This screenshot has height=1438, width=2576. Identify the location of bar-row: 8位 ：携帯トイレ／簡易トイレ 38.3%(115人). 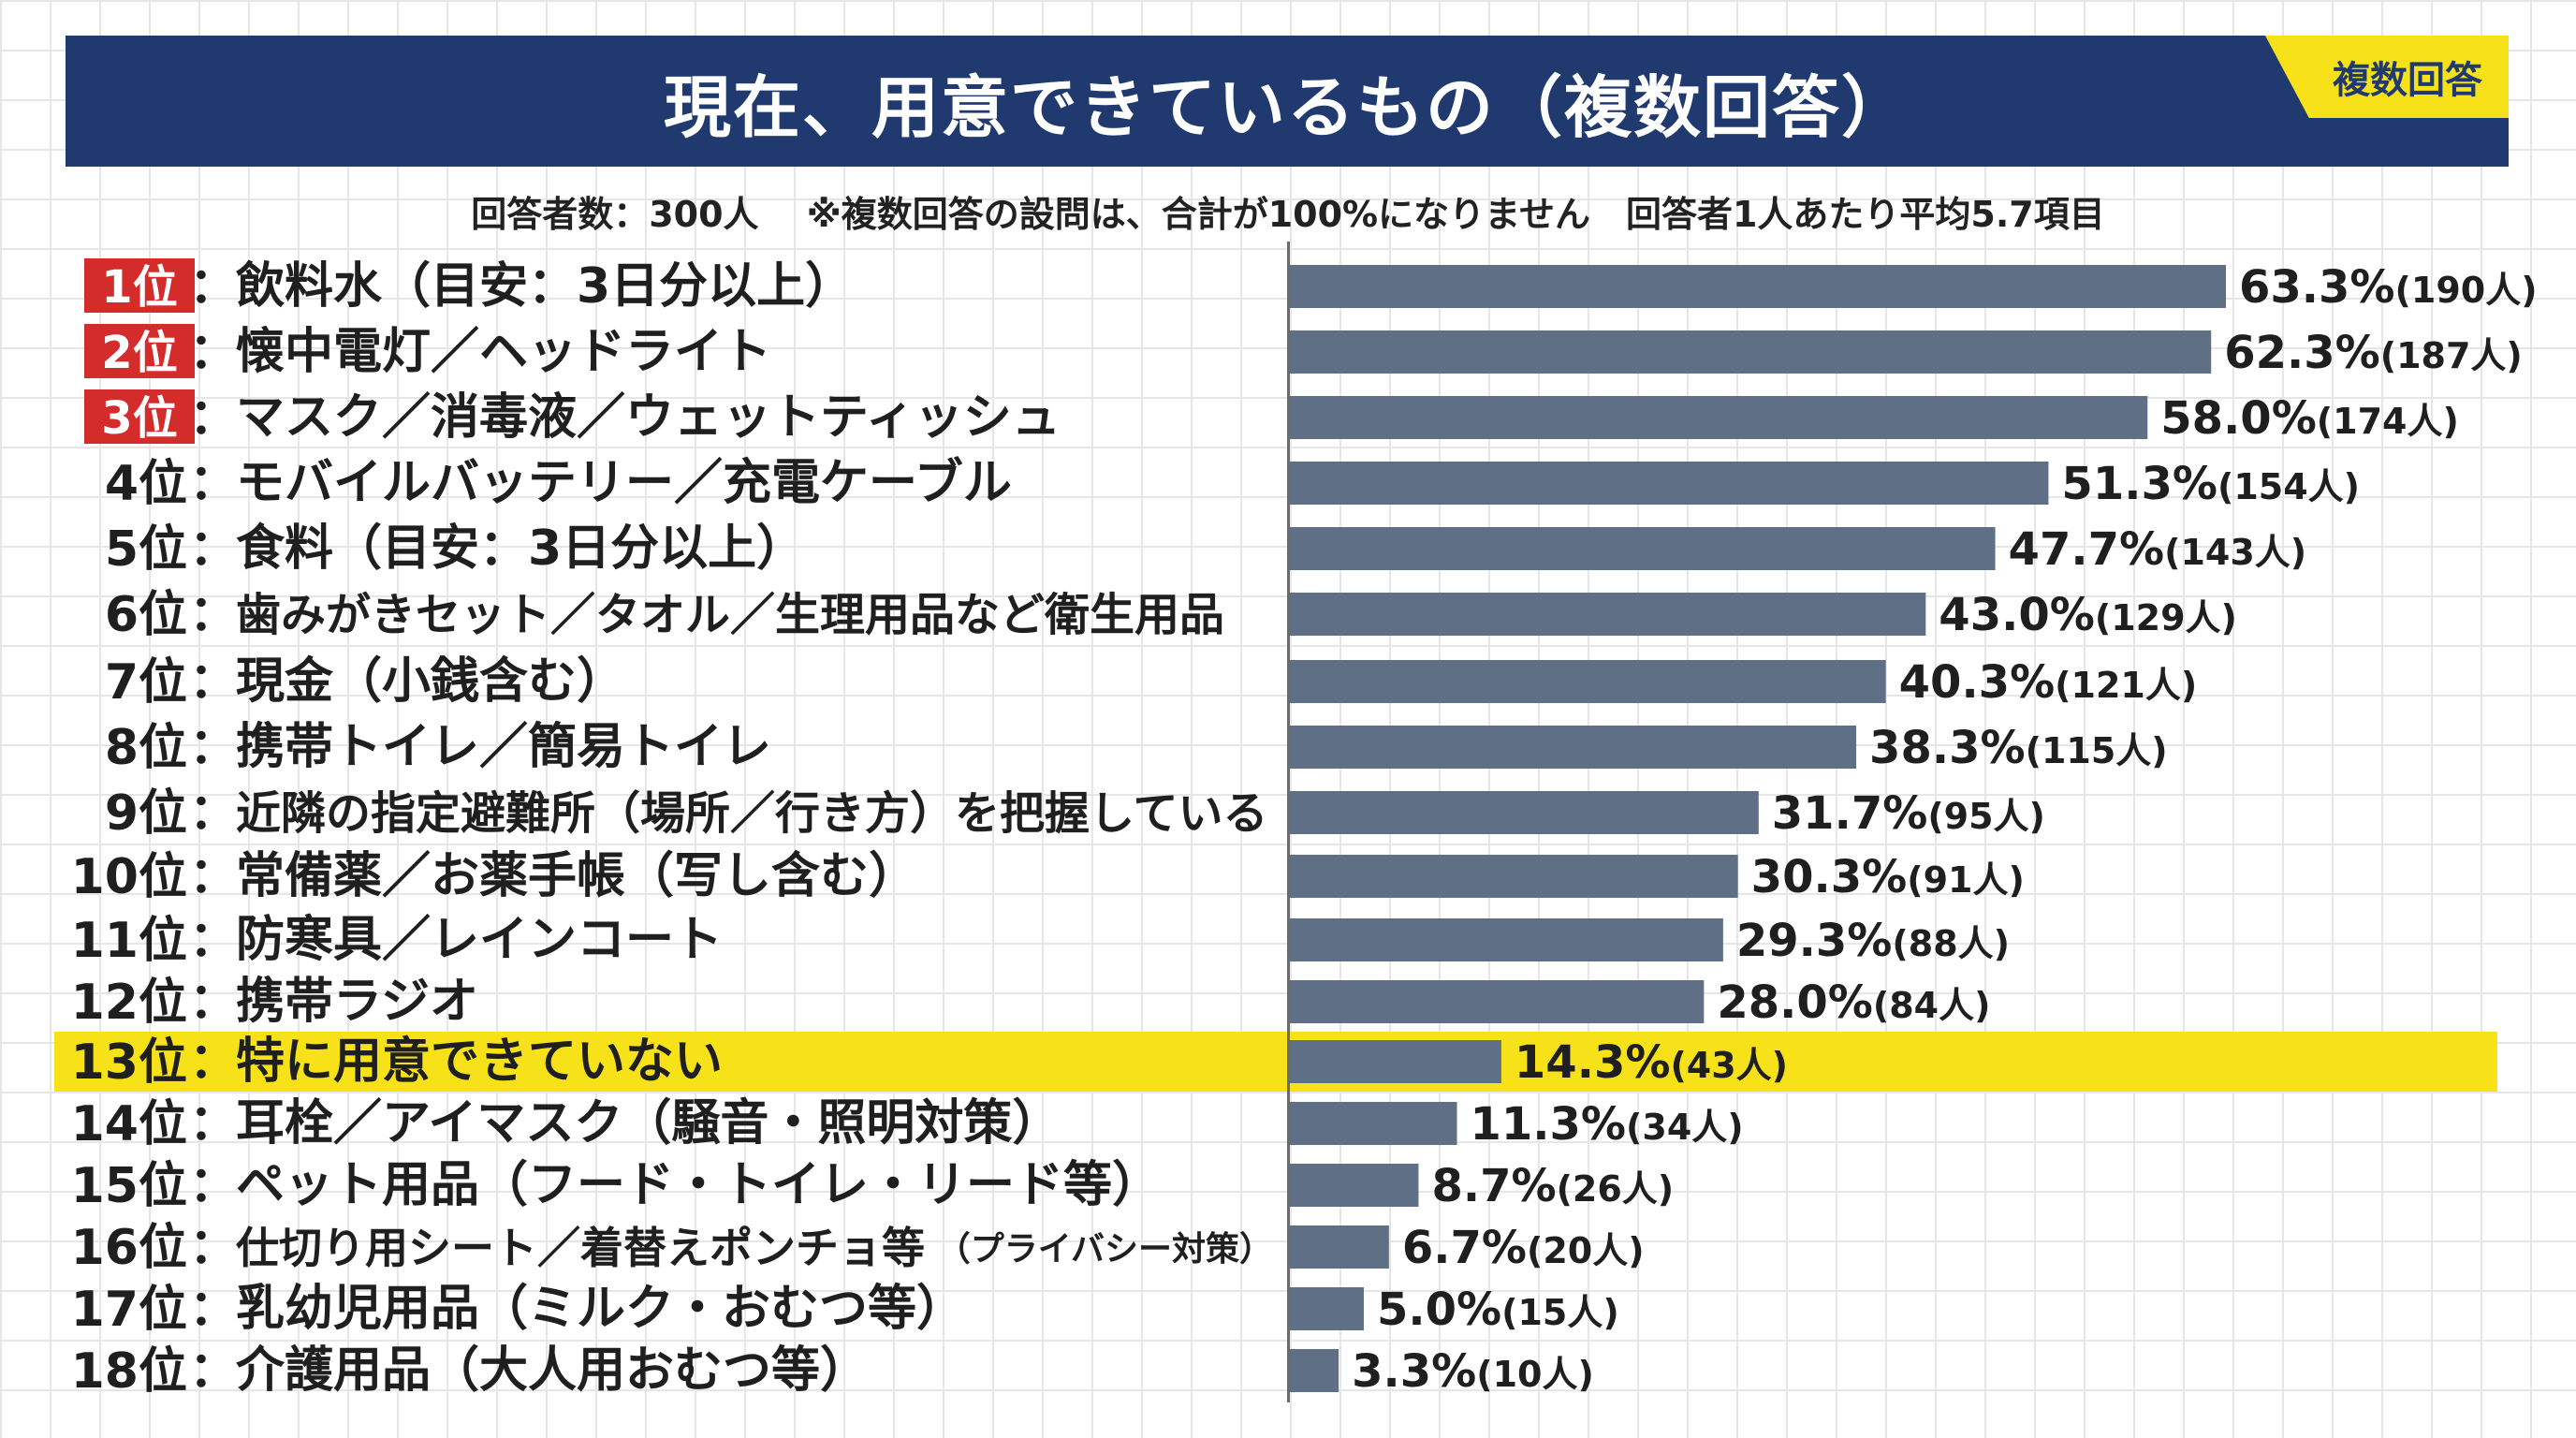
(1136, 747).